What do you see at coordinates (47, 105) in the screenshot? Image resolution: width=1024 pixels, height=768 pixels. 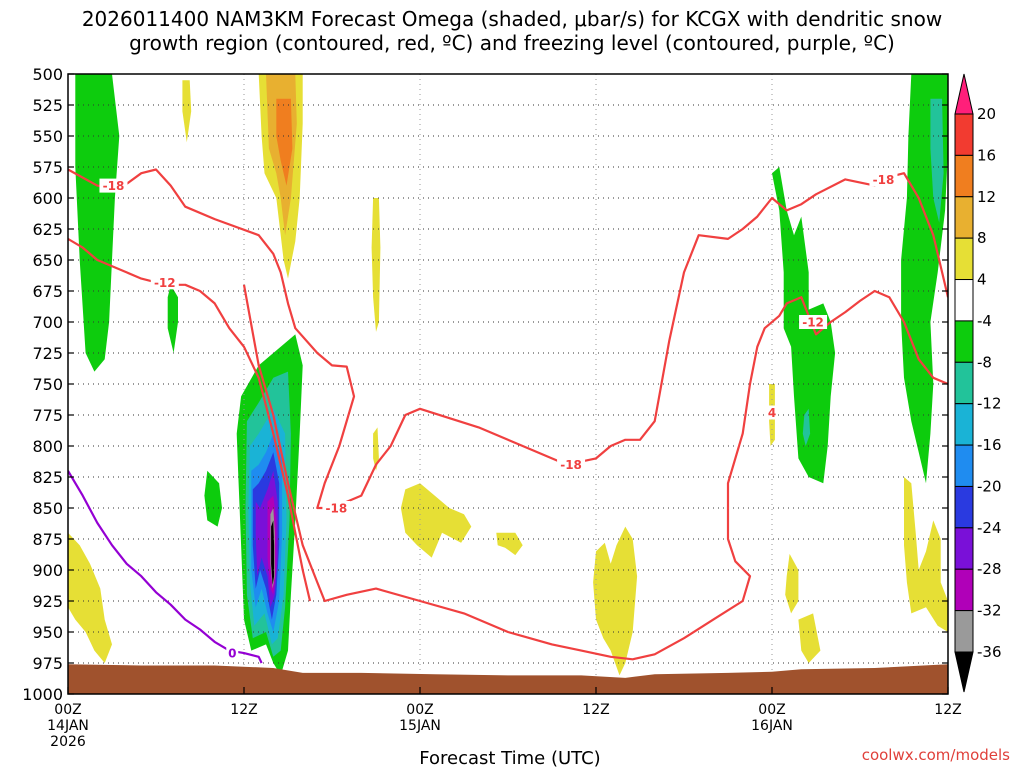 I see `y-tick-label: 525` at bounding box center [47, 105].